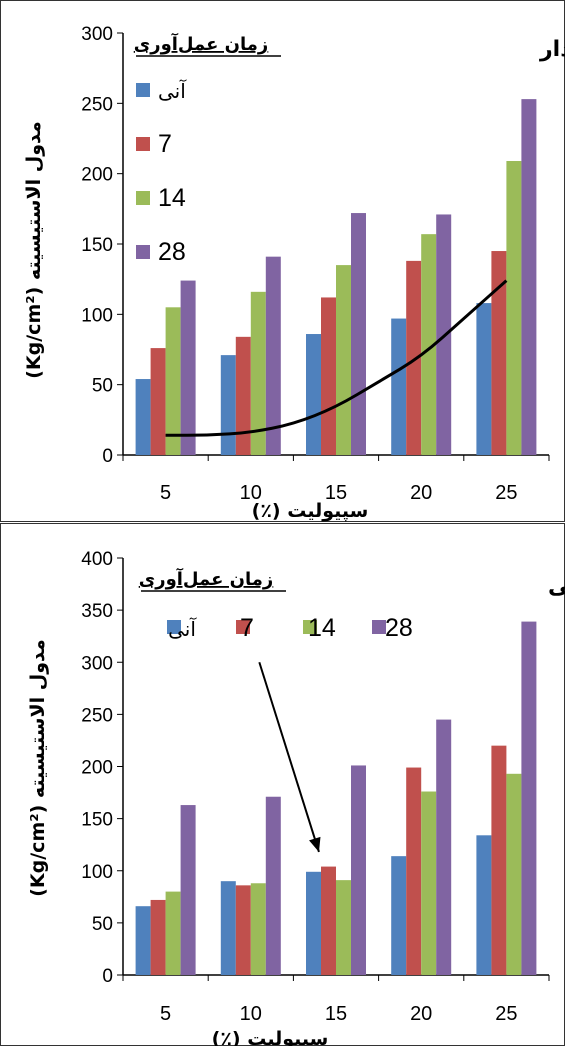 This screenshot has width=565, height=1046. I want to click on chart-title: (د) رس ماسه‌دار, so click(552, 49).